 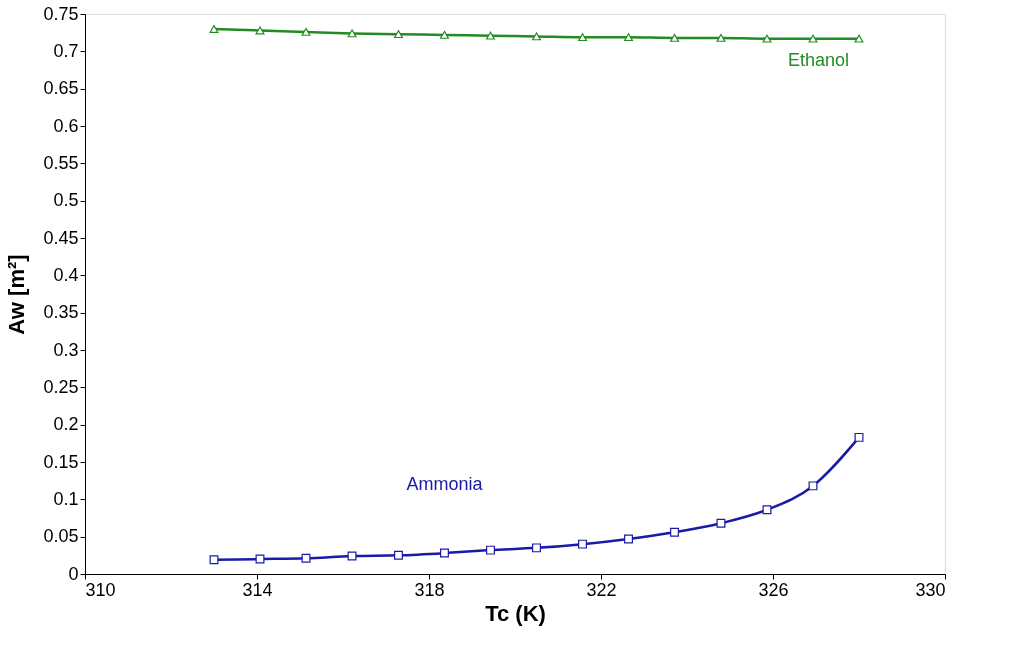 What do you see at coordinates (61, 162) in the screenshot?
I see `y-tick-label: 0.55` at bounding box center [61, 162].